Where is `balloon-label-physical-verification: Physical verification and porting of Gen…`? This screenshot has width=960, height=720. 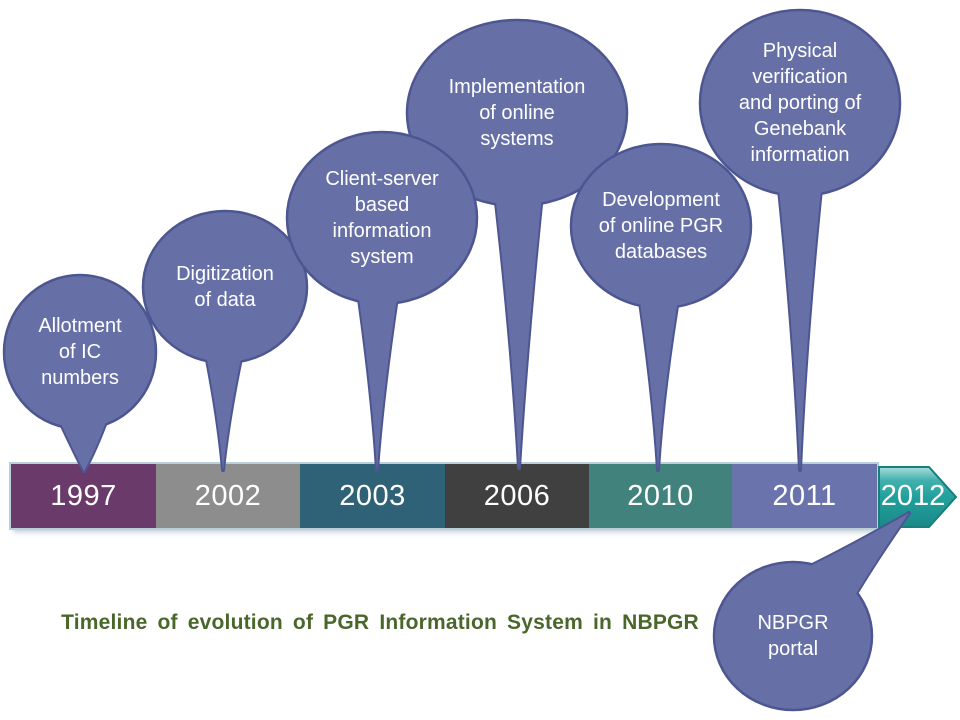
balloon-label-physical-verification: Physical verification and porting of Gen… is located at coordinates (800, 103).